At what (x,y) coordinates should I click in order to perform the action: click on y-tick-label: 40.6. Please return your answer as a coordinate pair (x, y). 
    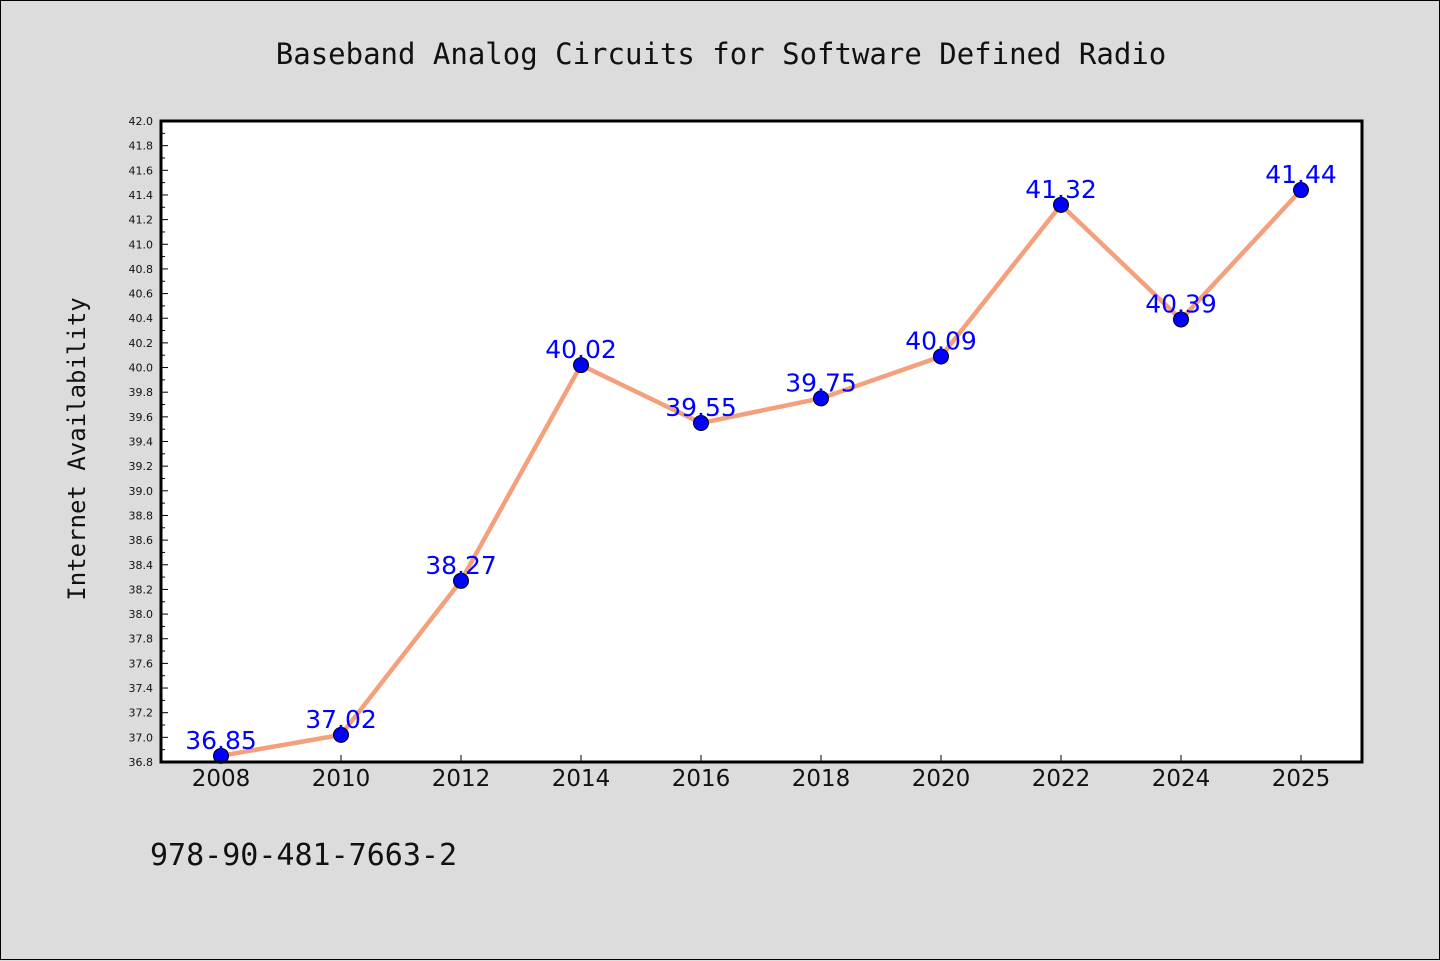
    Looking at the image, I should click on (141, 294).